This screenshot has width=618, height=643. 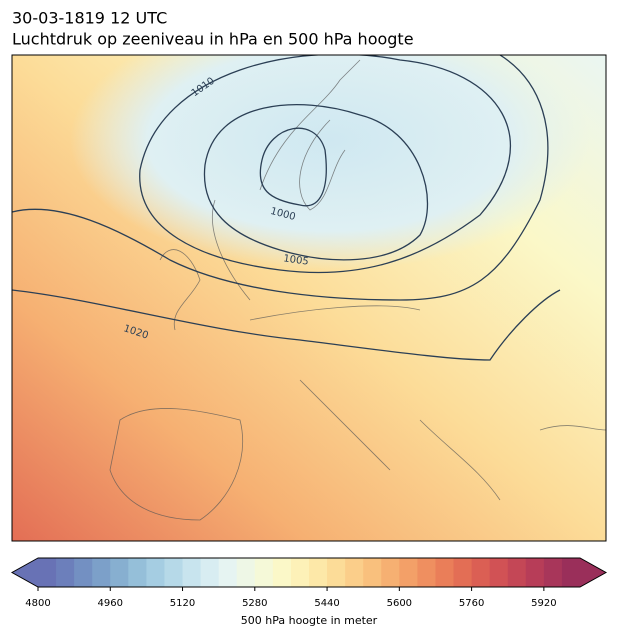 What do you see at coordinates (543, 603) in the screenshot?
I see `colorbar-tick-label: 5920` at bounding box center [543, 603].